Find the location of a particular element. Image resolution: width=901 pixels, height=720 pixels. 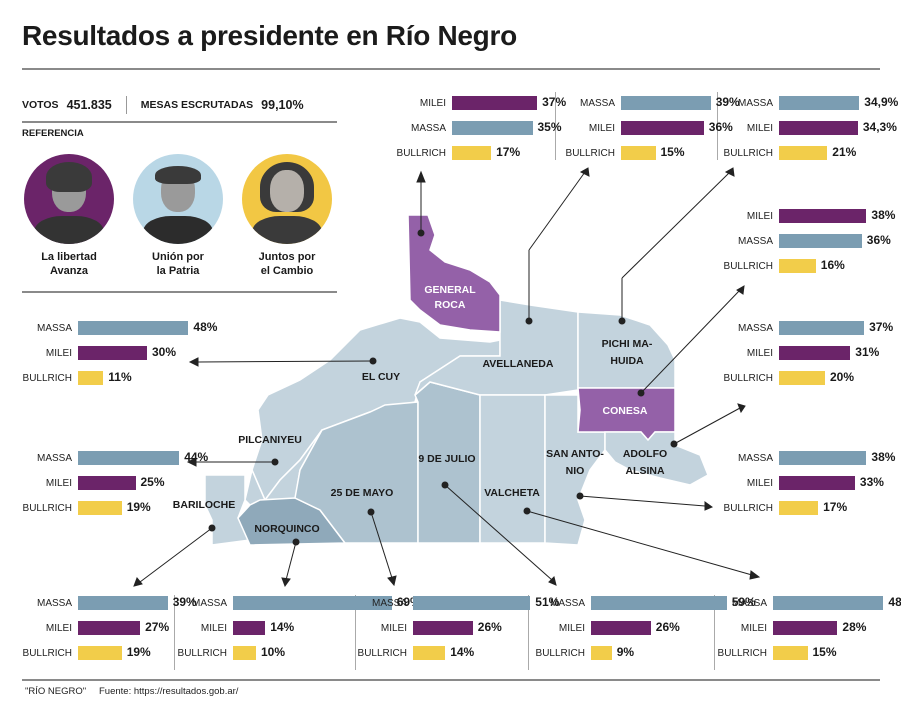

map-label-san-antonio-2: NIO is located at coordinates (575, 471).